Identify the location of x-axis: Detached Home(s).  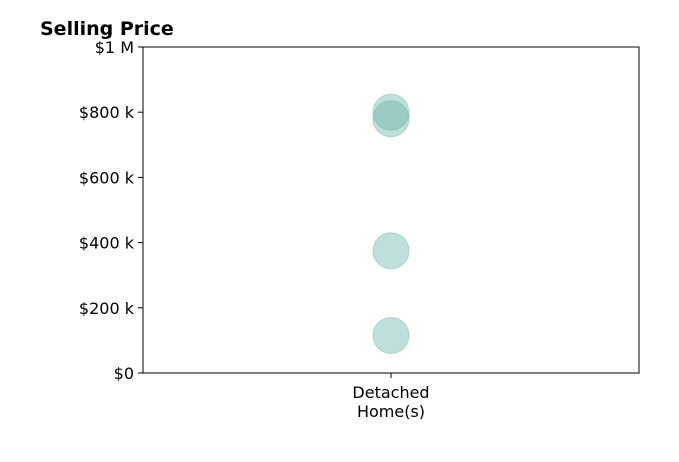
(391, 397).